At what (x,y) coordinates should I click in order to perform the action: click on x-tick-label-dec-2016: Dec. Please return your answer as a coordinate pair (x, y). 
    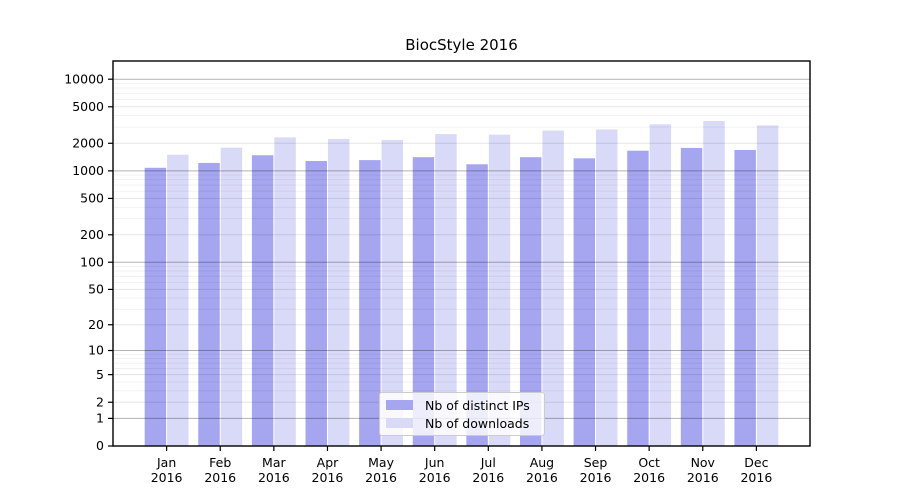
    Looking at the image, I should click on (756, 462).